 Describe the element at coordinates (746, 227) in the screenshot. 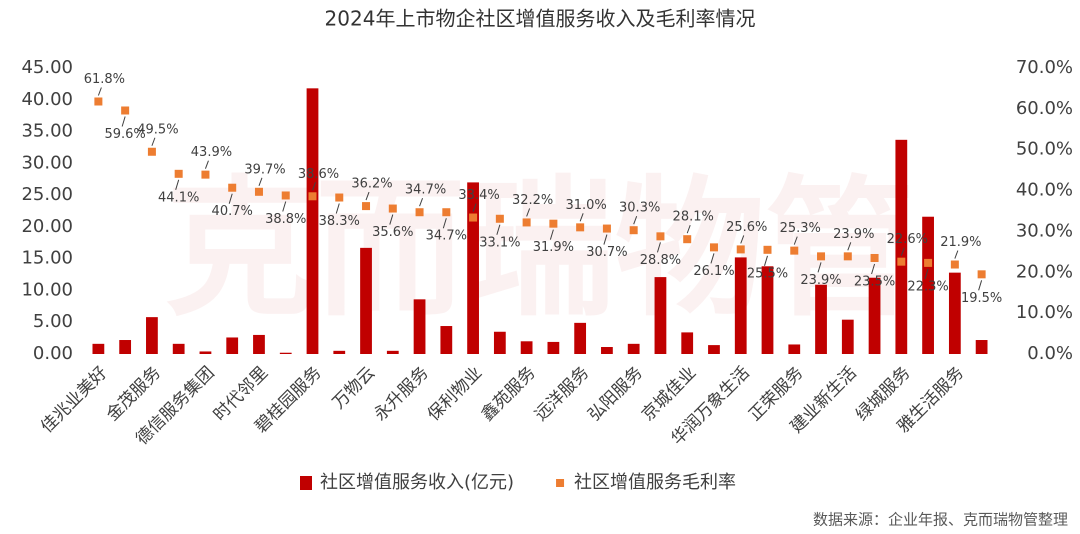

I see `value-label: 25.6%` at that location.